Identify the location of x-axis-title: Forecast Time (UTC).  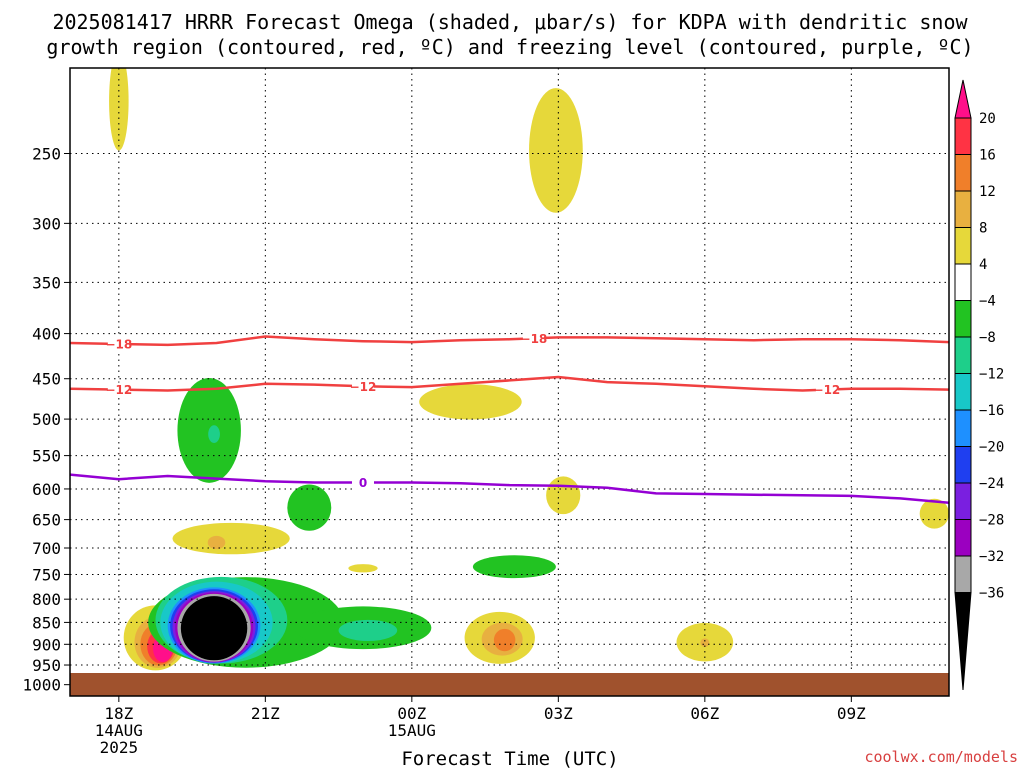
(509, 758).